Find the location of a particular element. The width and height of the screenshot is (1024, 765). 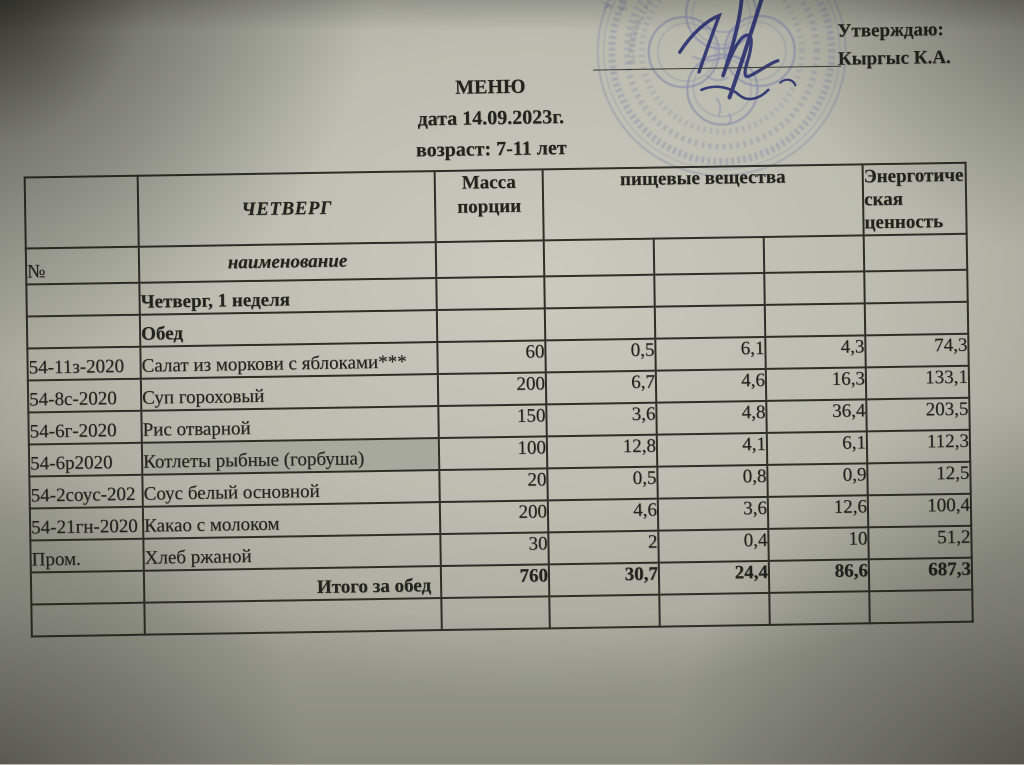

mass-column-header: Масса порции is located at coordinates (489, 206).